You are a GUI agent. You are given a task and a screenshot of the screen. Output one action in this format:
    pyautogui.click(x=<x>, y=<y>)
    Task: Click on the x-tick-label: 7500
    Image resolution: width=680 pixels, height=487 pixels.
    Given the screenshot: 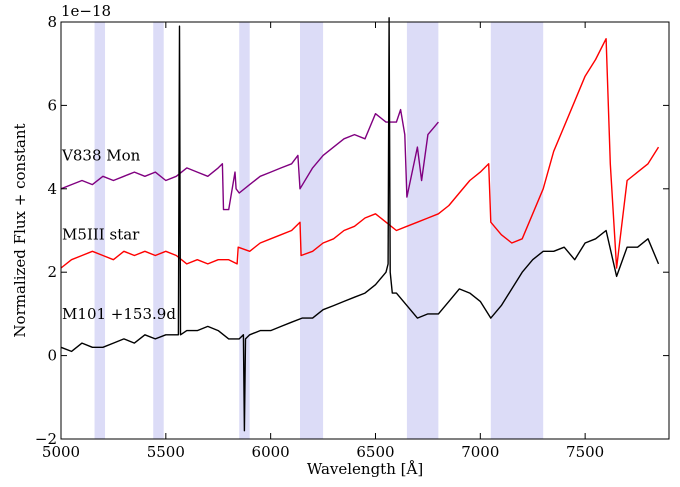 What is the action you would take?
    pyautogui.click(x=585, y=452)
    